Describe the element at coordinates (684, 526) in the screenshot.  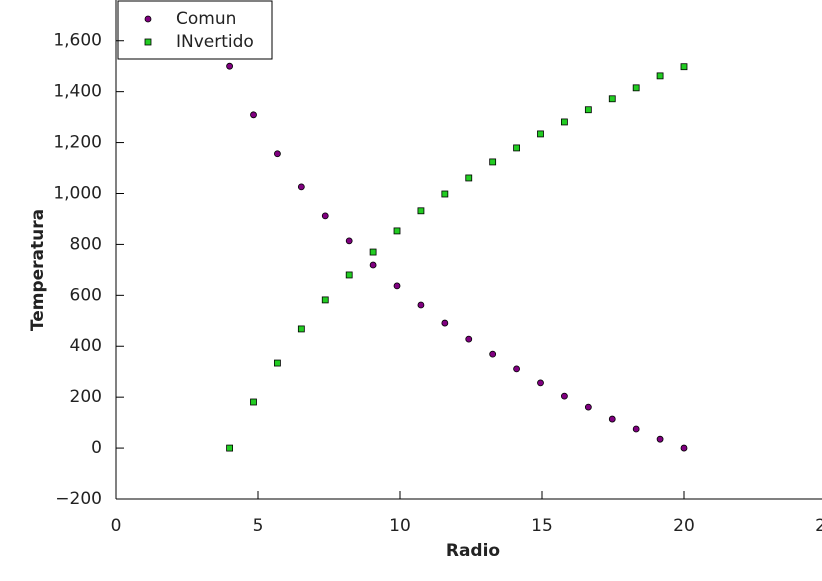
I see `x-tick-label: 20` at that location.